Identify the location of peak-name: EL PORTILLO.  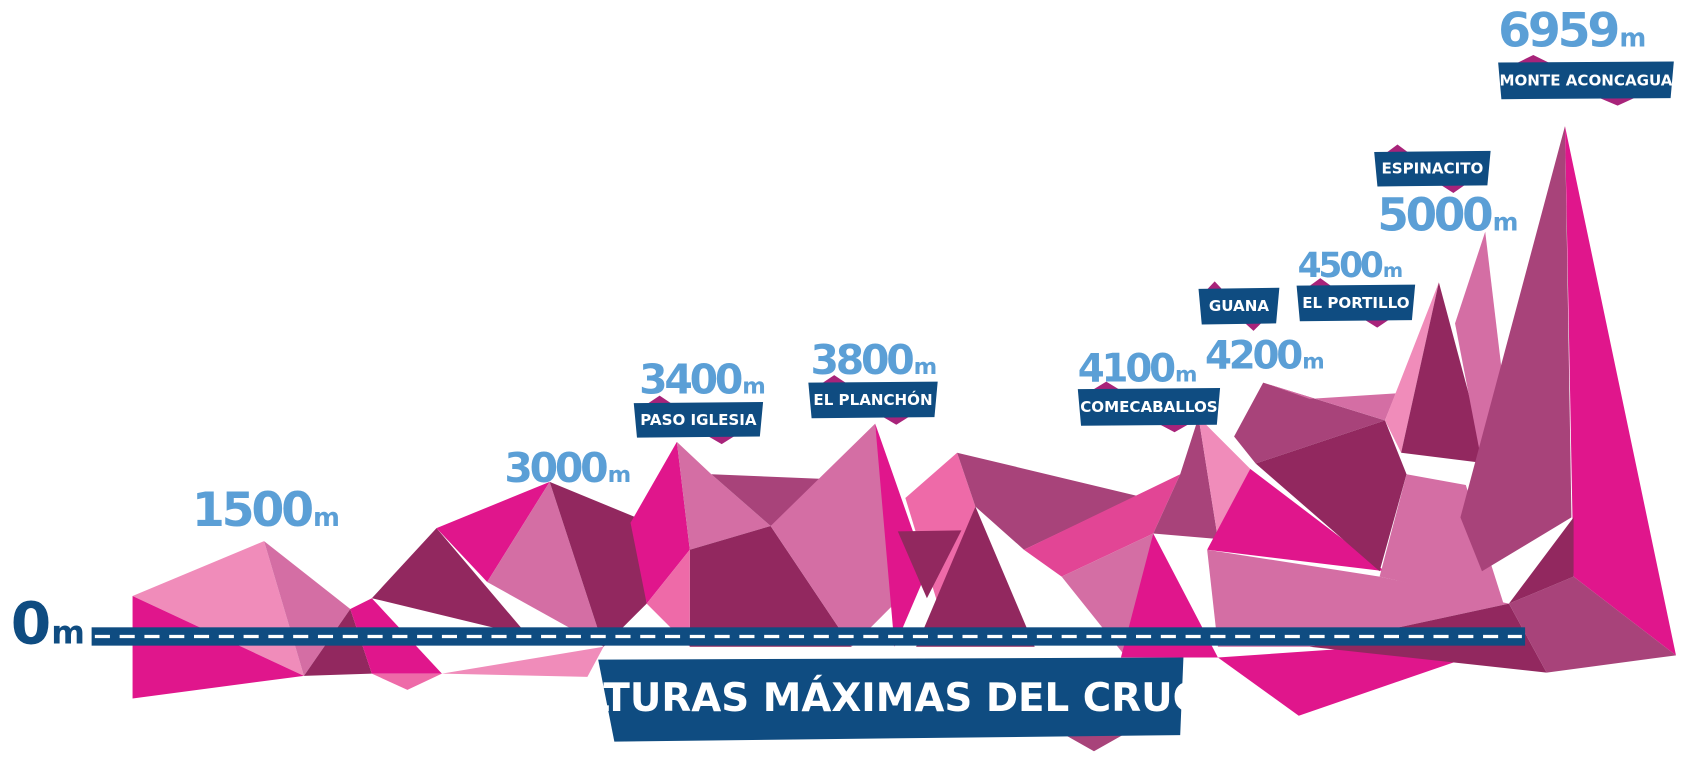
(1356, 303).